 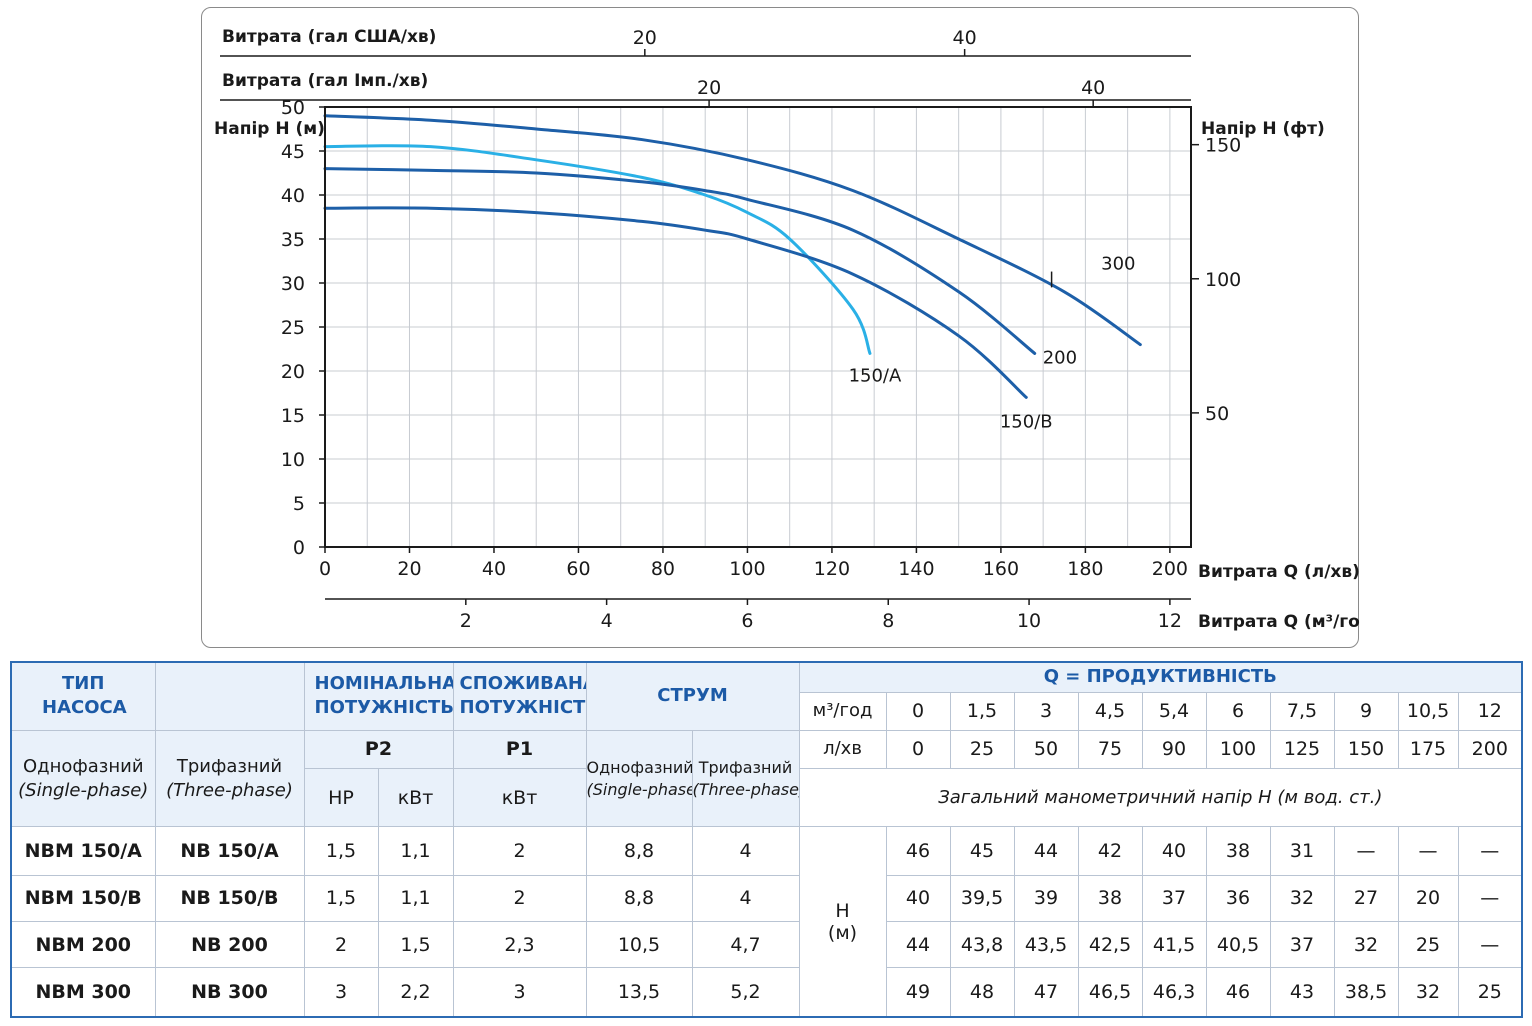 What do you see at coordinates (519, 851) in the screenshot?
I see `p1-cell: 2` at bounding box center [519, 851].